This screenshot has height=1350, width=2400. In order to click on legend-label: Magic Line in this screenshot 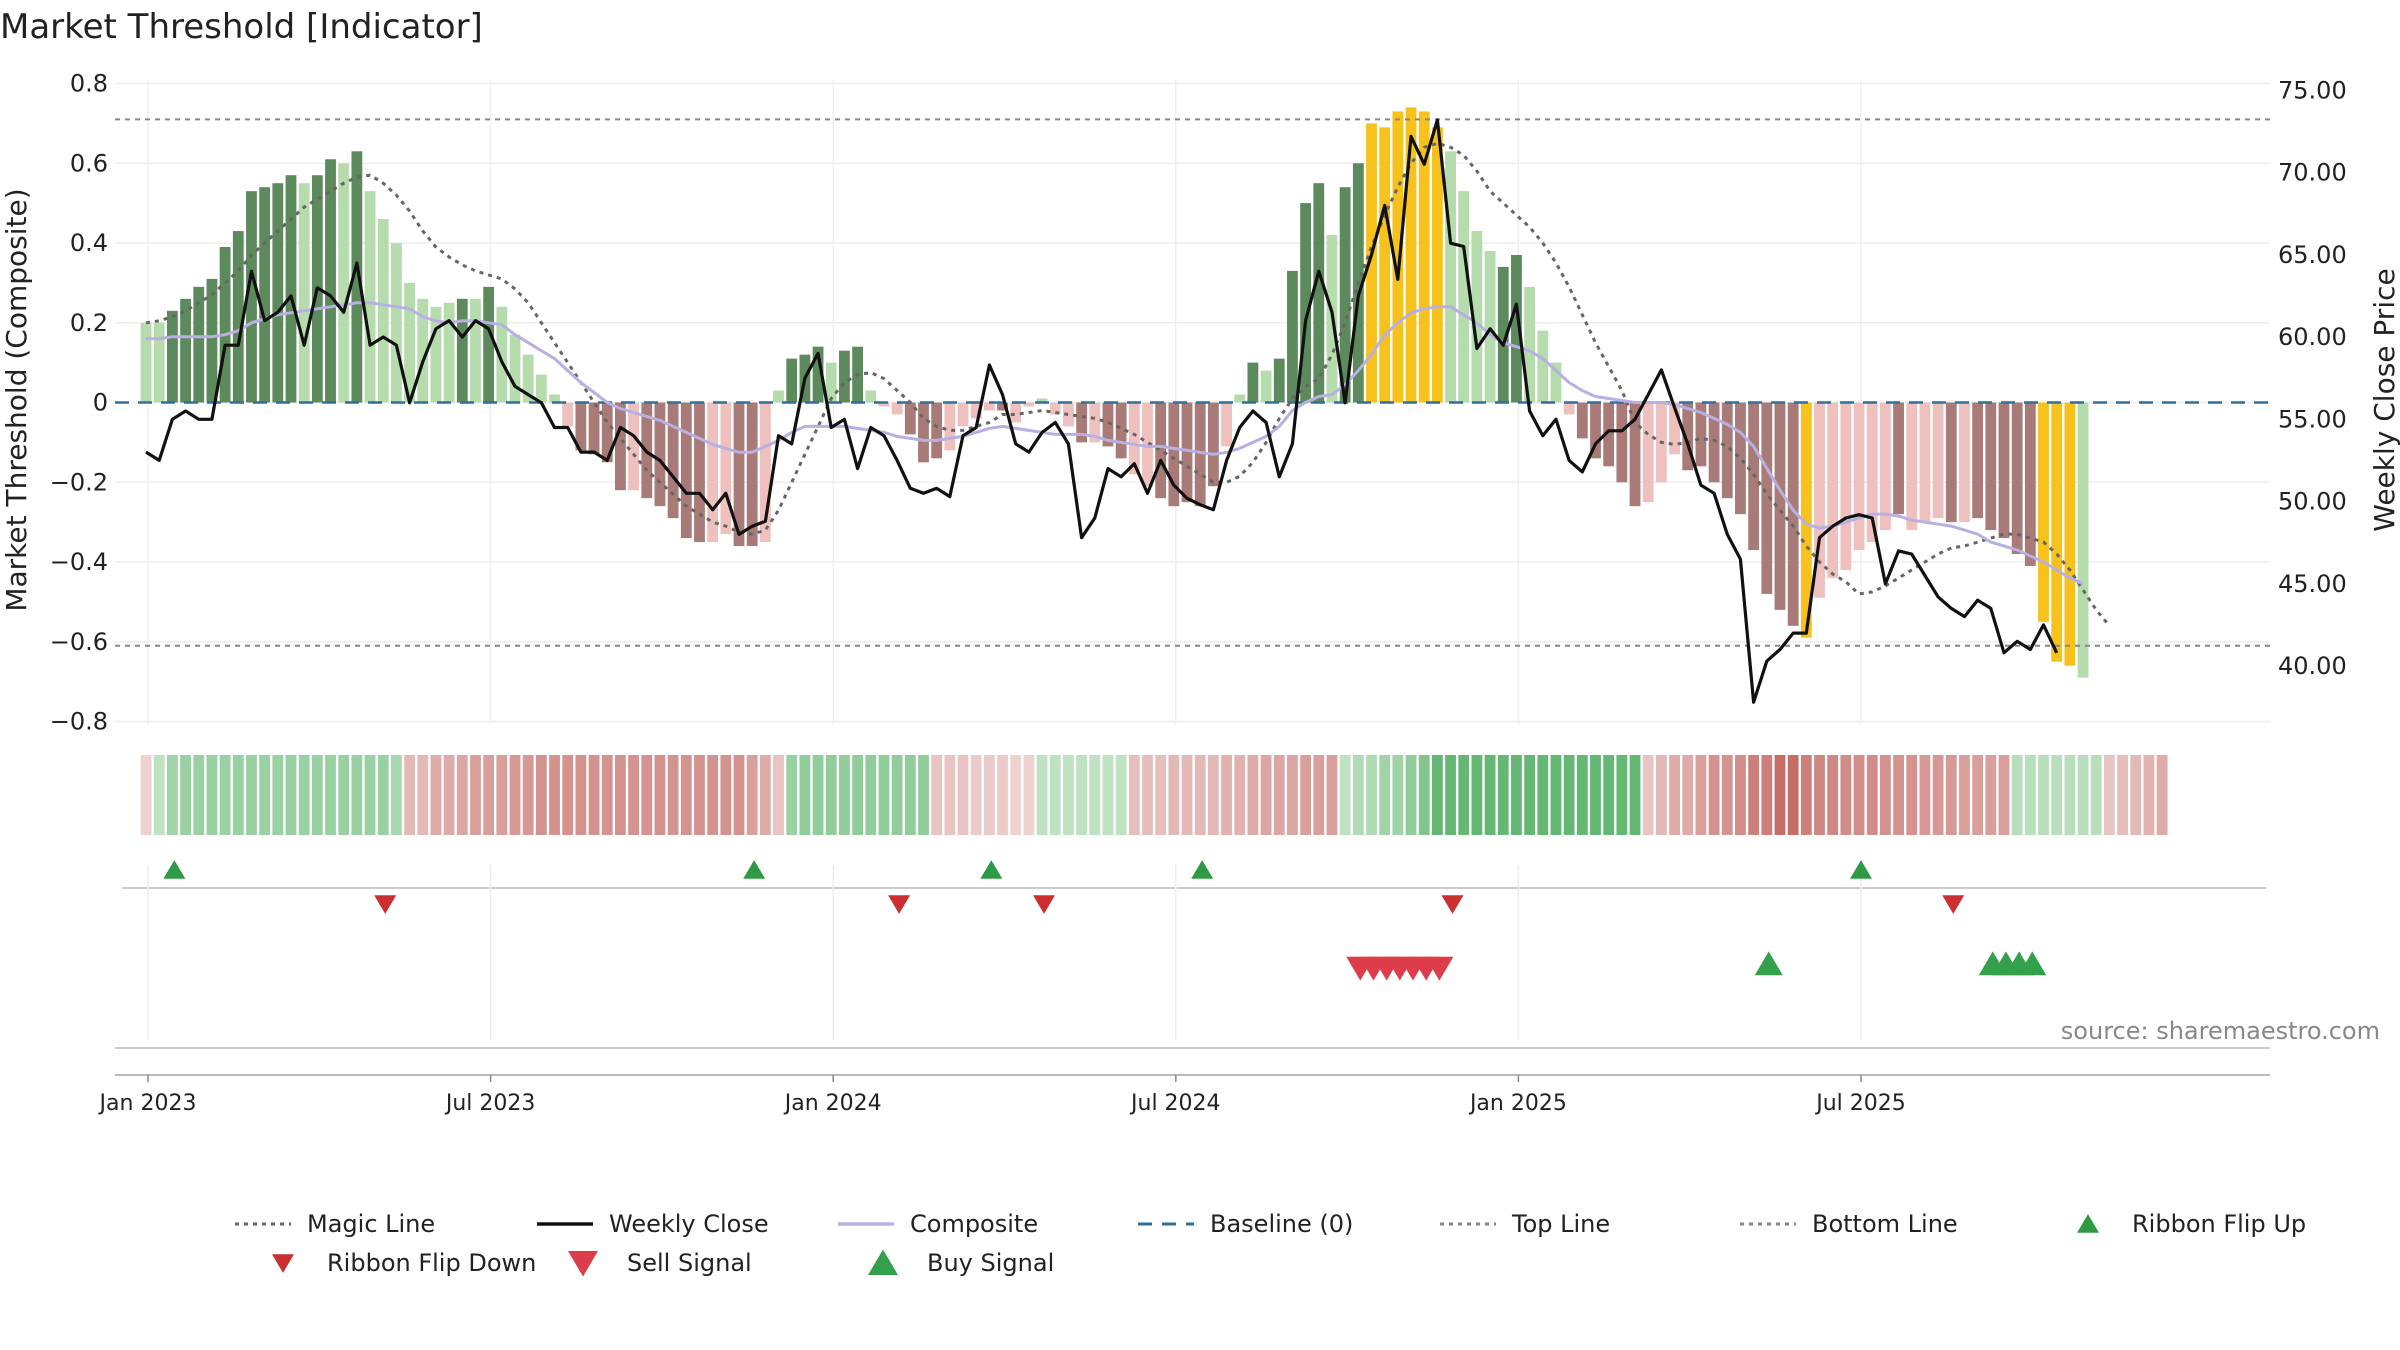, I will do `click(371, 1224)`.